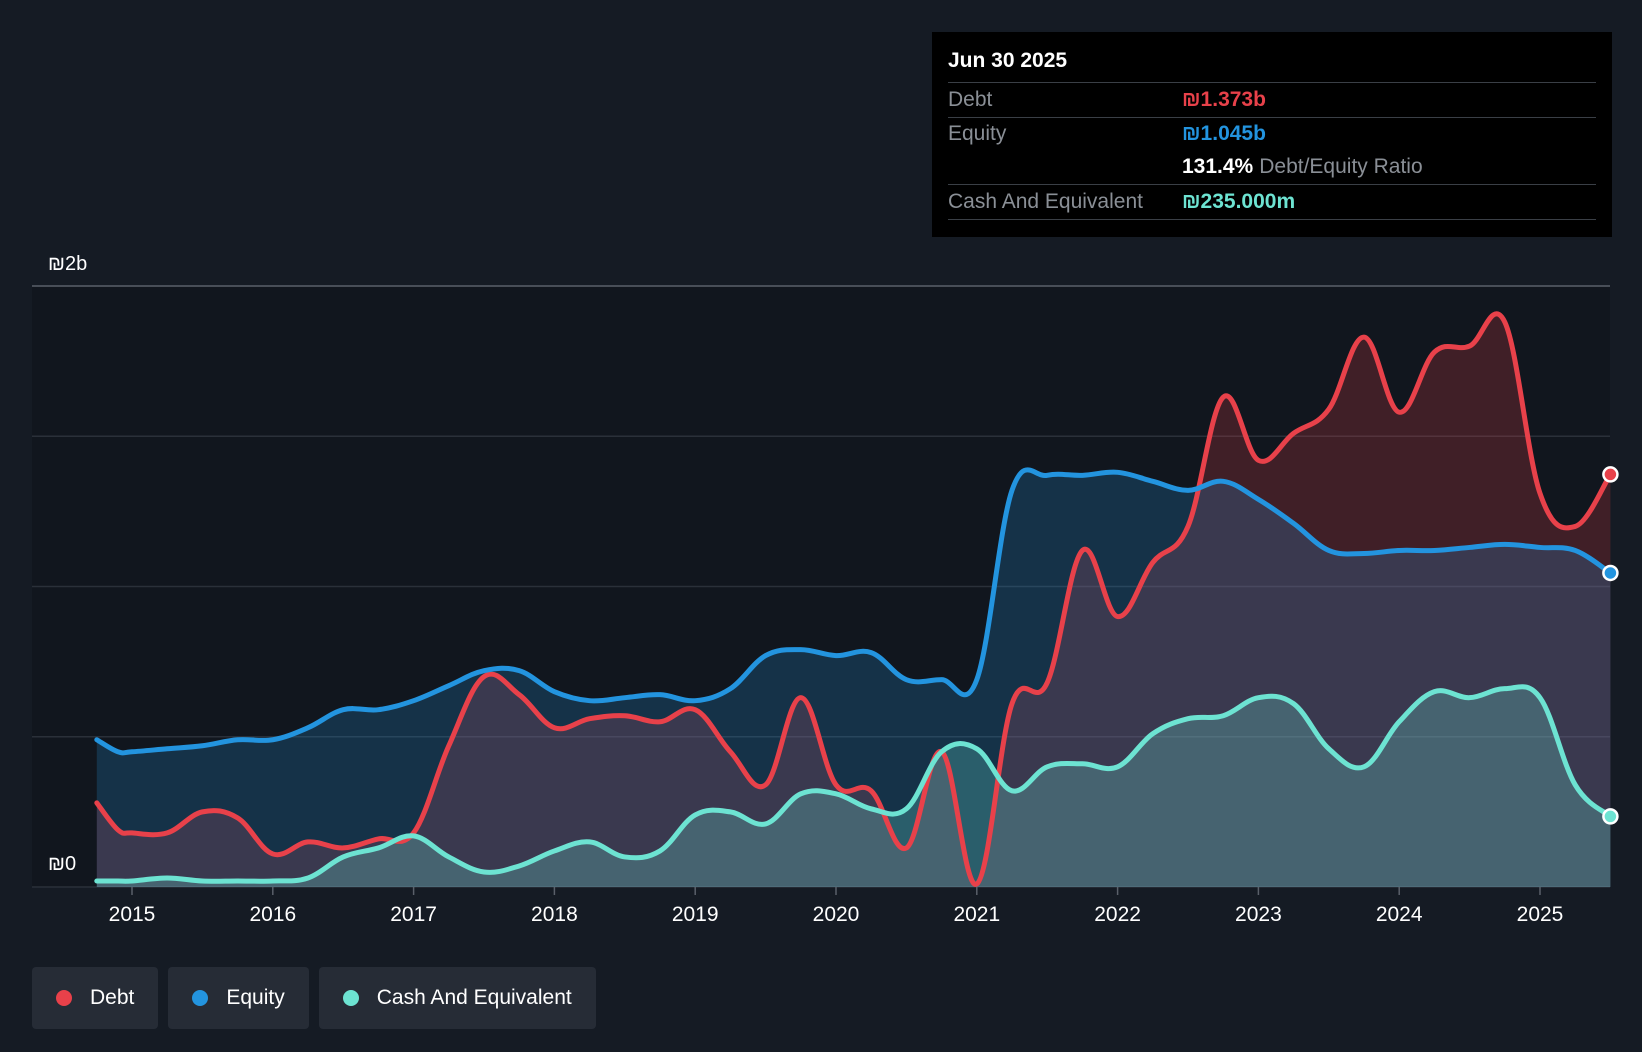  I want to click on x-tick-label: 2018, so click(554, 914).